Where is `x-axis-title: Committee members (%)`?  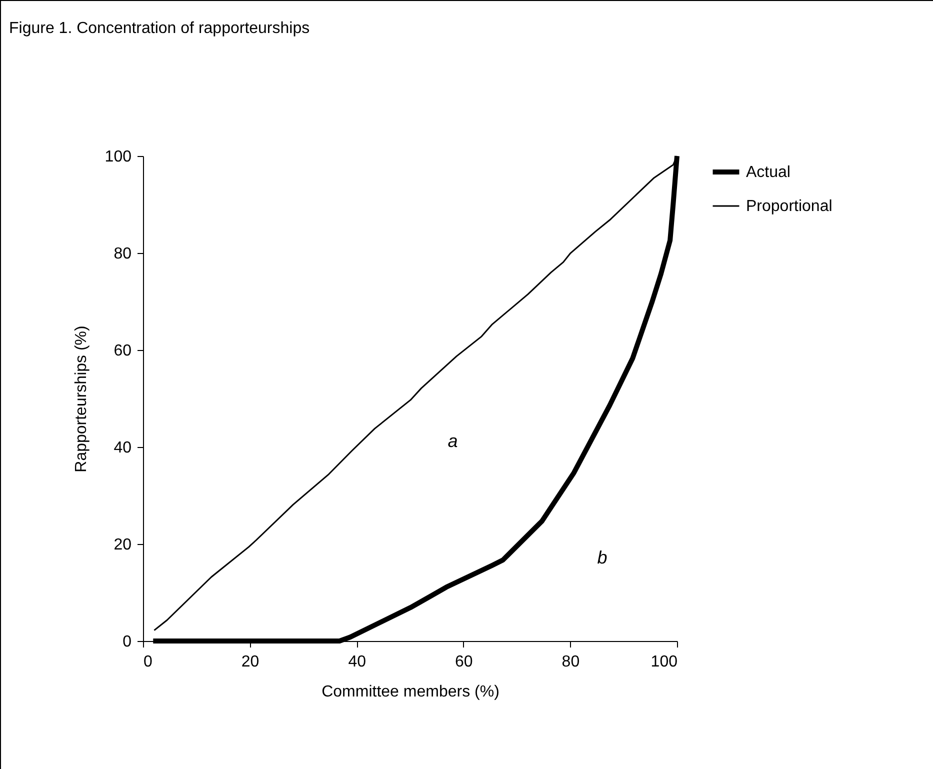
x-axis-title: Committee members (%) is located at coordinates (411, 692).